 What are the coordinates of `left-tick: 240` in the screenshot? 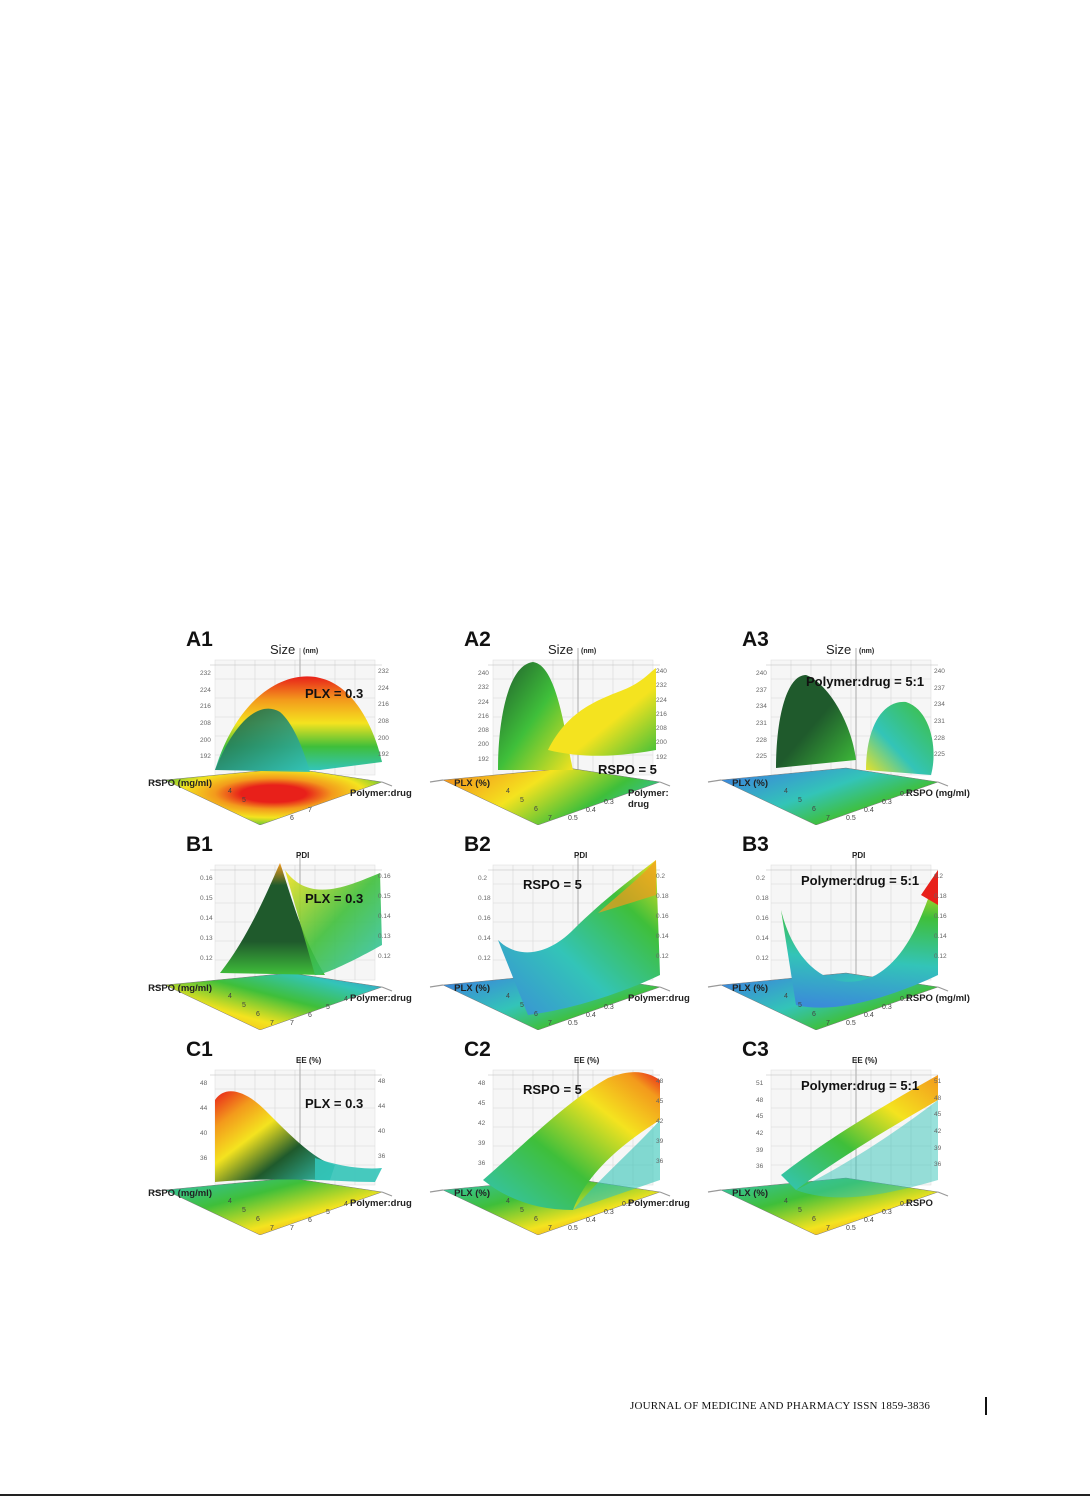 It's located at (761, 673).